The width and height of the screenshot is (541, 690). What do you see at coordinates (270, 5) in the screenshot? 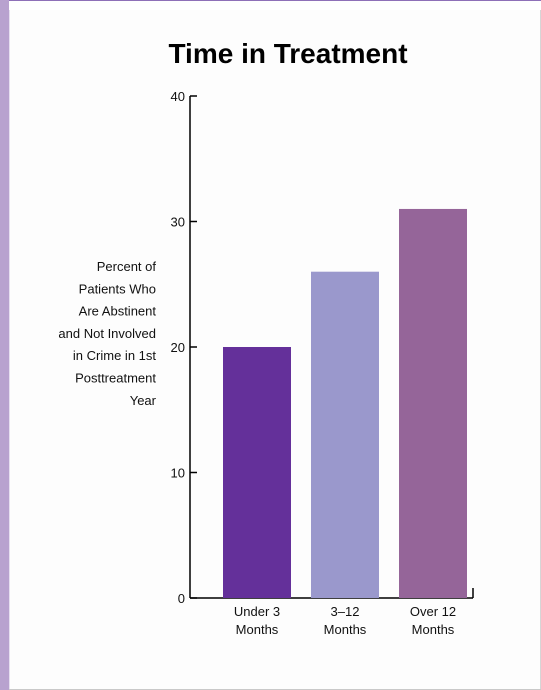
I see `frame-top-border` at bounding box center [270, 5].